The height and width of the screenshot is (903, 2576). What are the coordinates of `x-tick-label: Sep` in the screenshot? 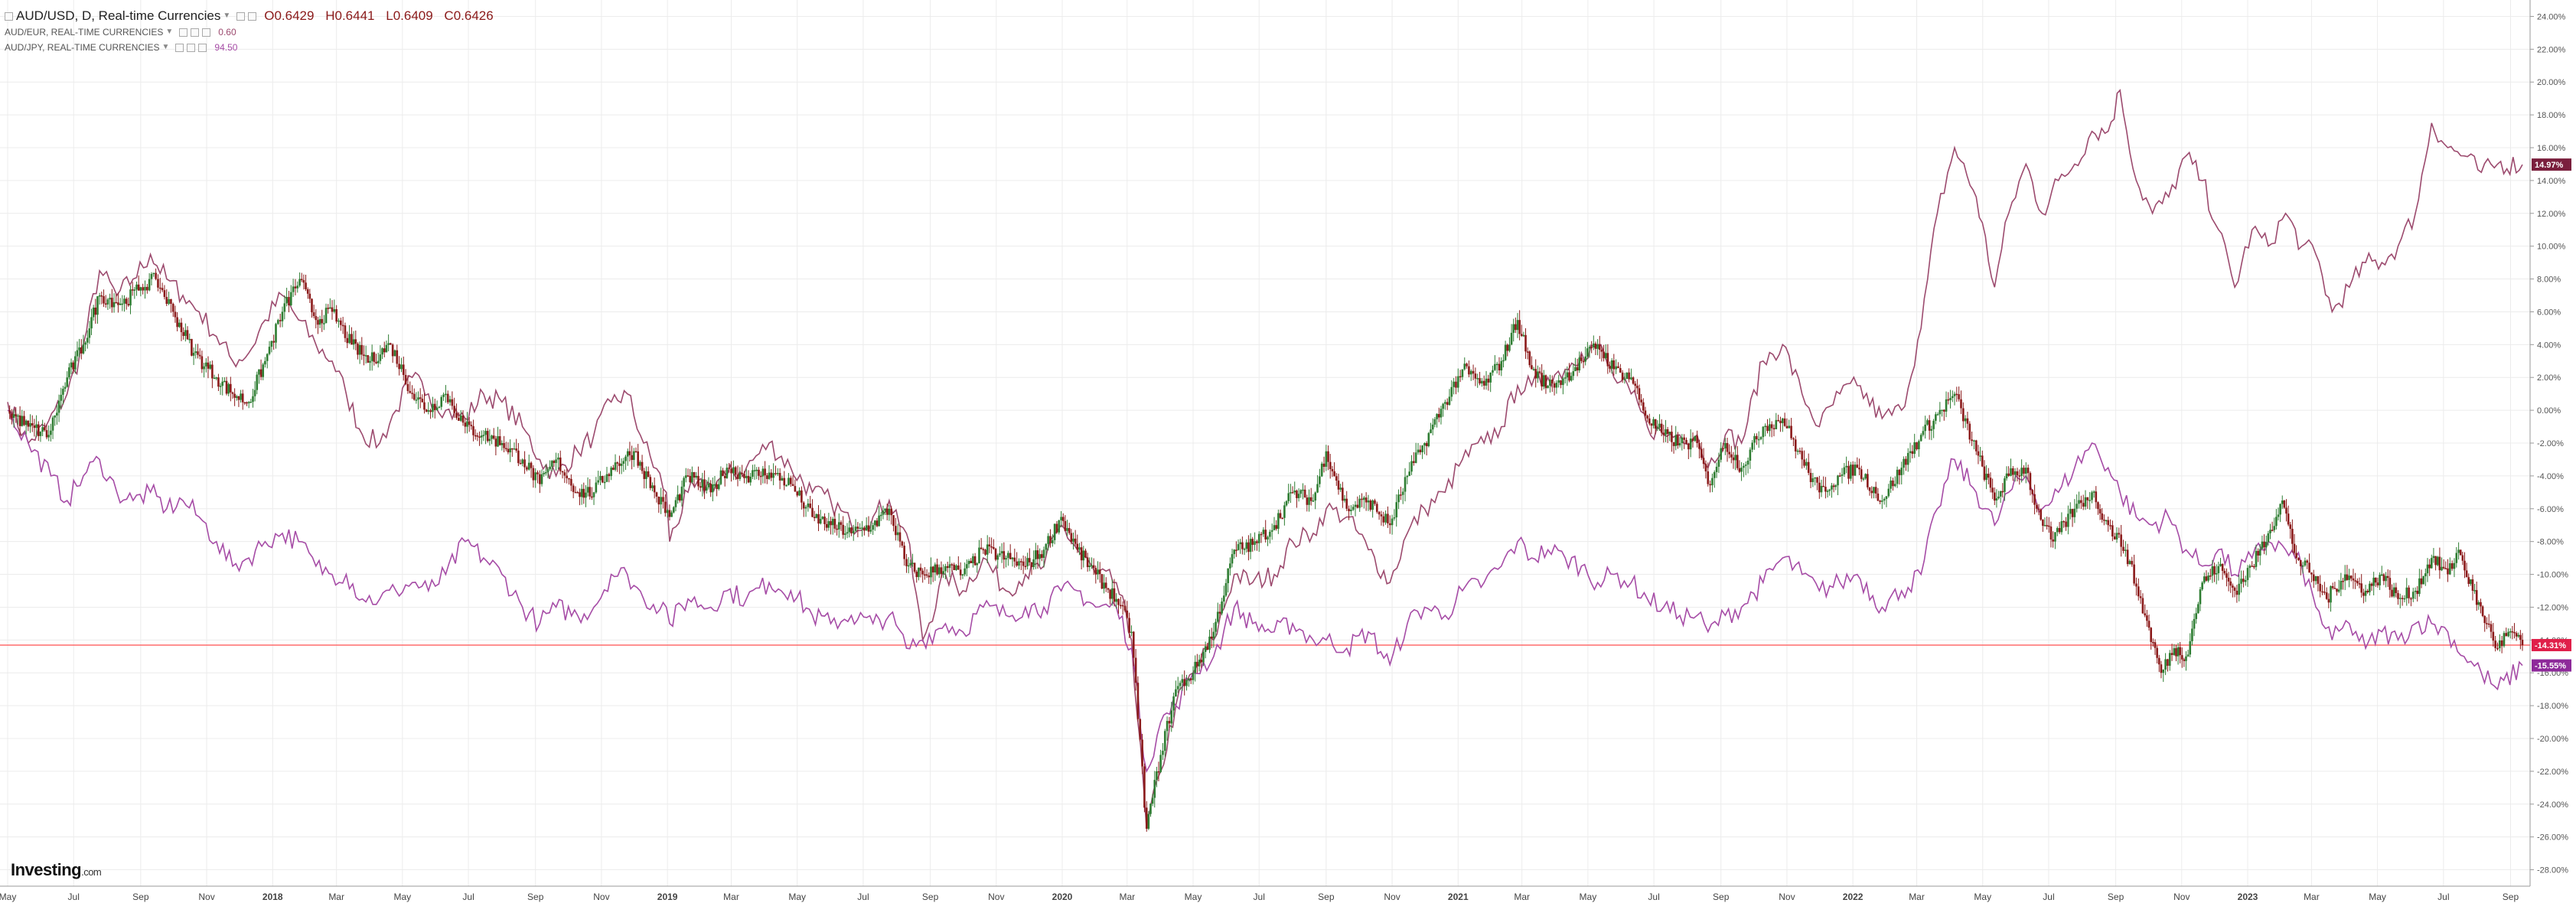 It's located at (1326, 897).